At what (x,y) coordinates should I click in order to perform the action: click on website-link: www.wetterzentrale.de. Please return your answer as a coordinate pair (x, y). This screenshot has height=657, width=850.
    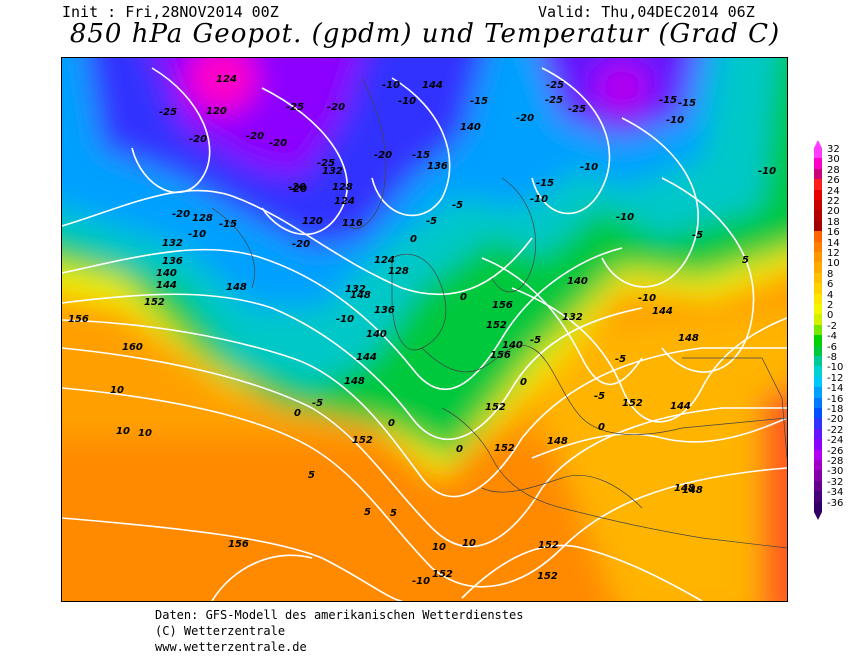
    Looking at the image, I should click on (231, 647).